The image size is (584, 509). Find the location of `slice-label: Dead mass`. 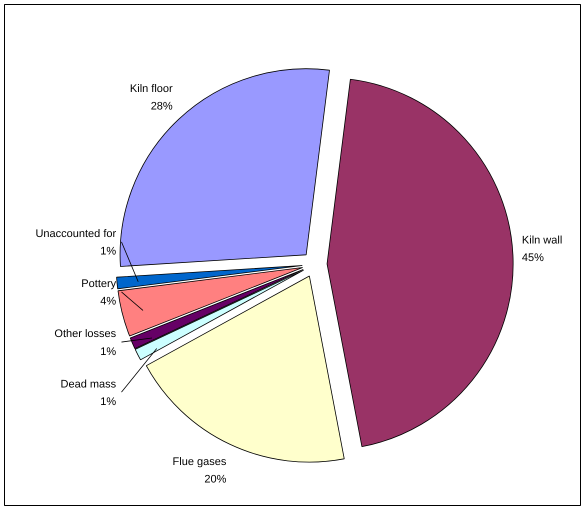

slice-label: Dead mass is located at coordinates (88, 384).